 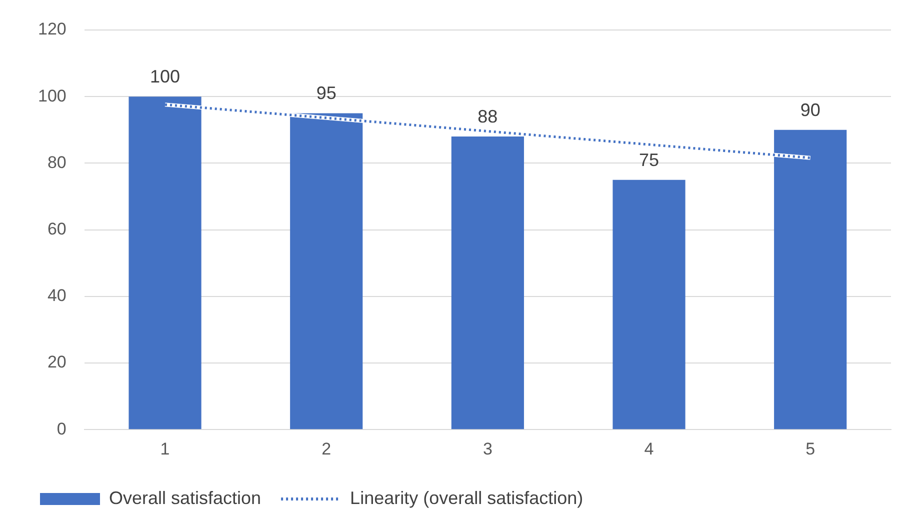 What do you see at coordinates (56, 228) in the screenshot?
I see `y-tick-label: 60` at bounding box center [56, 228].